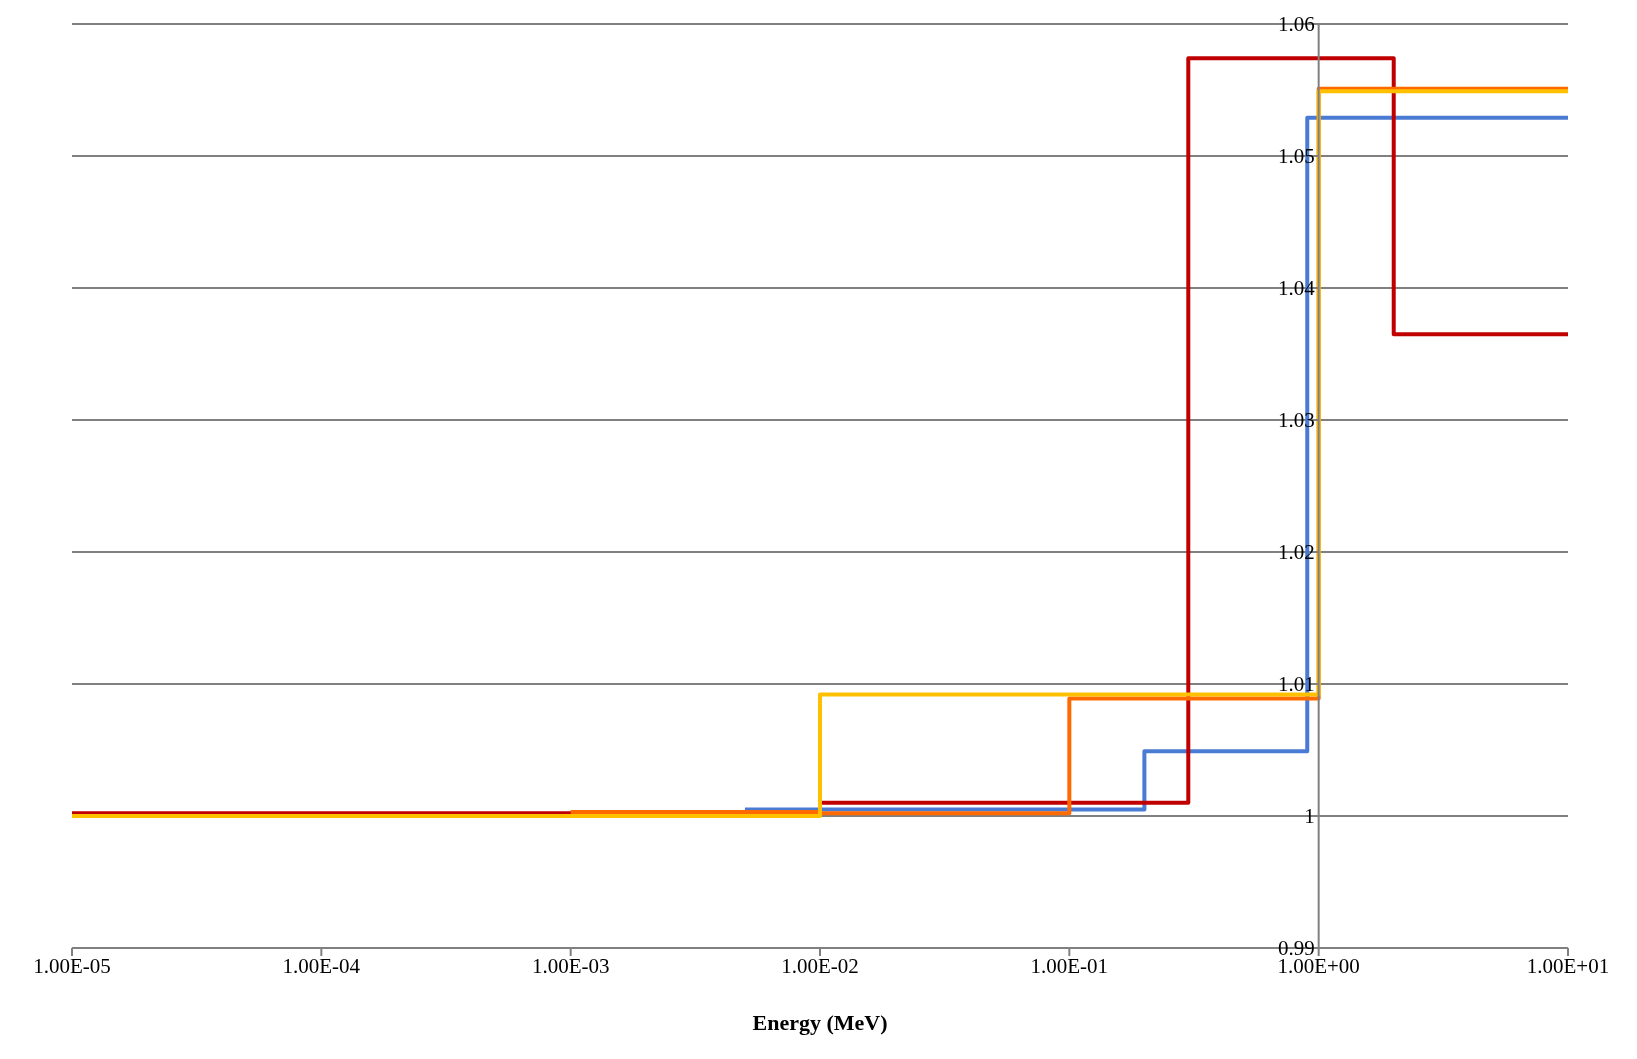 This screenshot has height=1059, width=1637. Describe the element at coordinates (570, 965) in the screenshot. I see `x-tick-label: 1.00E-03` at that location.